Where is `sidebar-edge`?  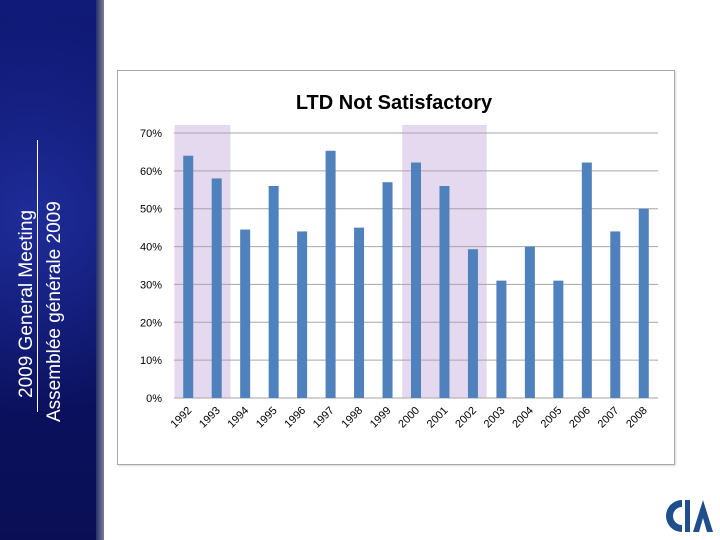 sidebar-edge is located at coordinates (100, 270).